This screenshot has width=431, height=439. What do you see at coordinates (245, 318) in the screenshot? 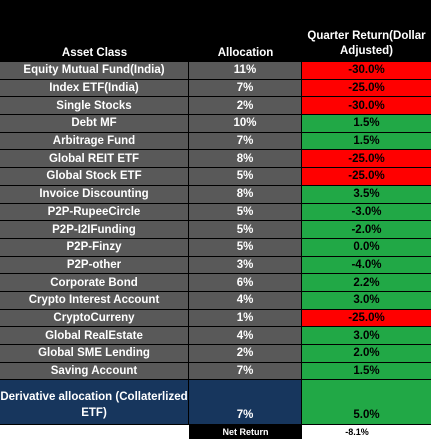
I see `allocation-cell: 1%` at bounding box center [245, 318].